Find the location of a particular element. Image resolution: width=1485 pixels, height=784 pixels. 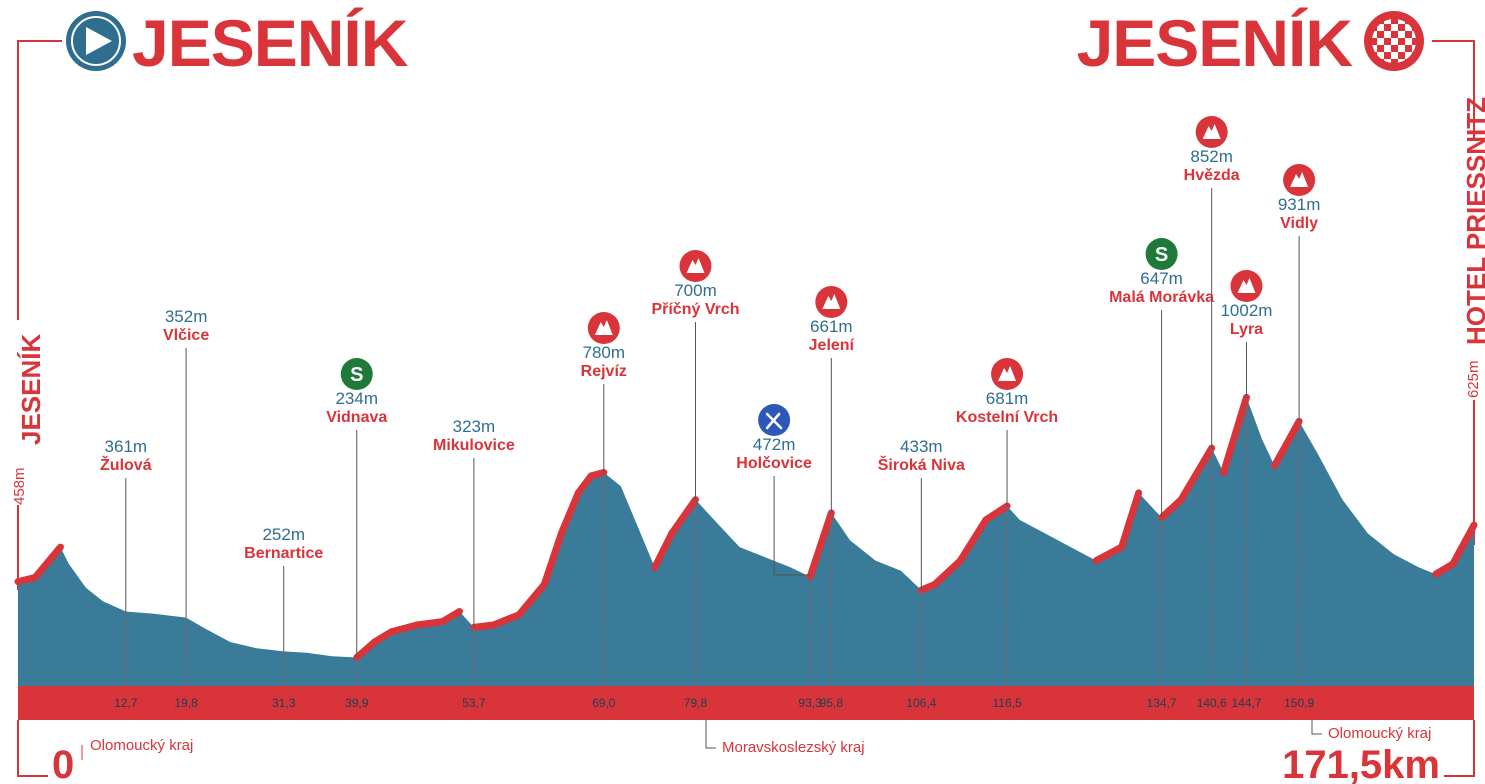

tick-label: 69,0 is located at coordinates (604, 703).